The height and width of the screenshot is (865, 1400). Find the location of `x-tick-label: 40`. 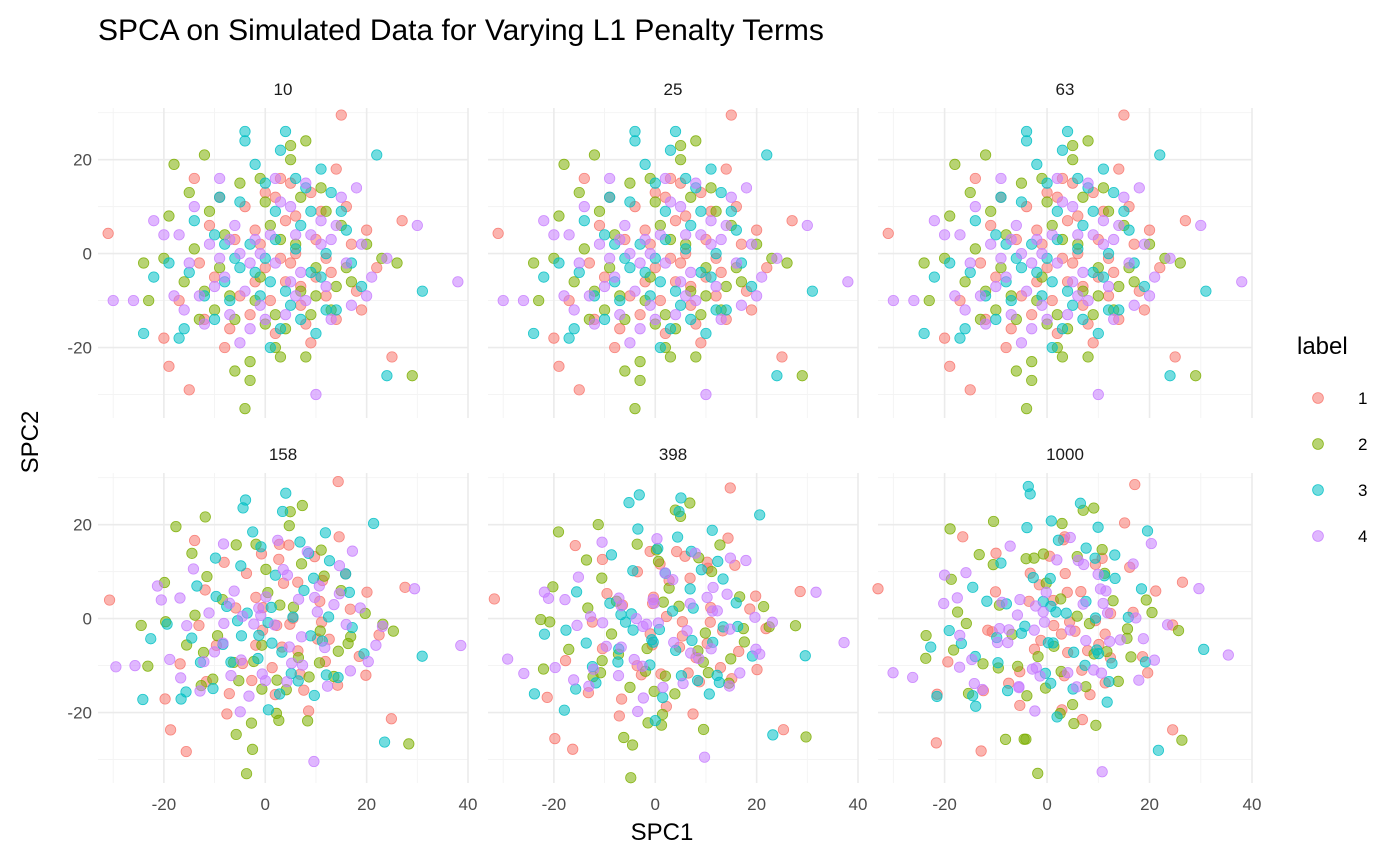

x-tick-label: 40 is located at coordinates (1252, 804).